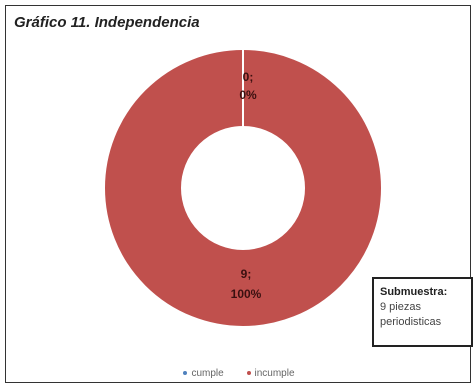 Image resolution: width=476 pixels, height=388 pixels. I want to click on data-label-cumple-percent: 0%, so click(248, 95).